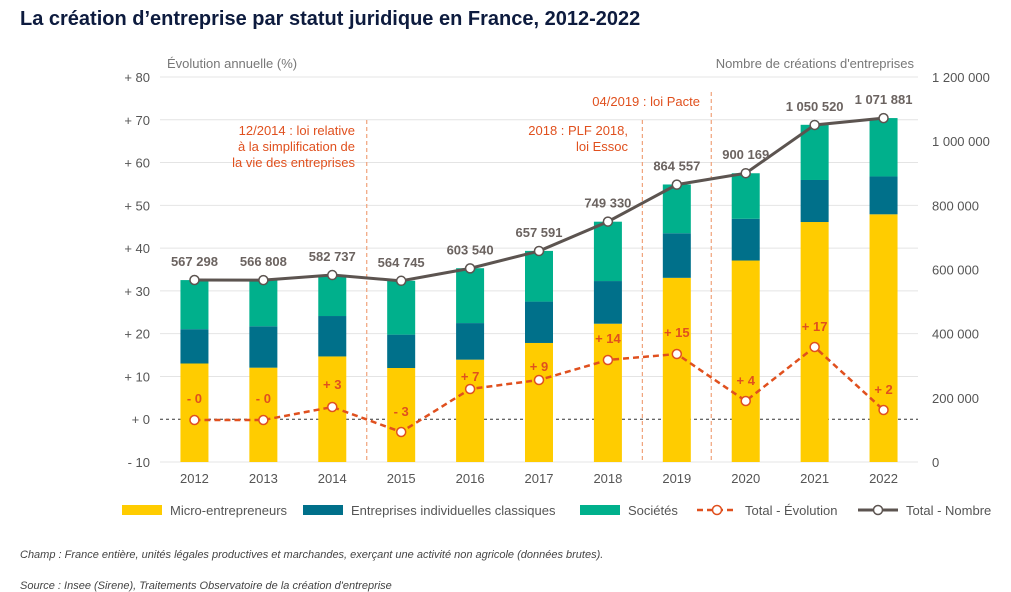  What do you see at coordinates (229, 510) in the screenshot?
I see `legend-label: Micro-entrepreneurs` at bounding box center [229, 510].